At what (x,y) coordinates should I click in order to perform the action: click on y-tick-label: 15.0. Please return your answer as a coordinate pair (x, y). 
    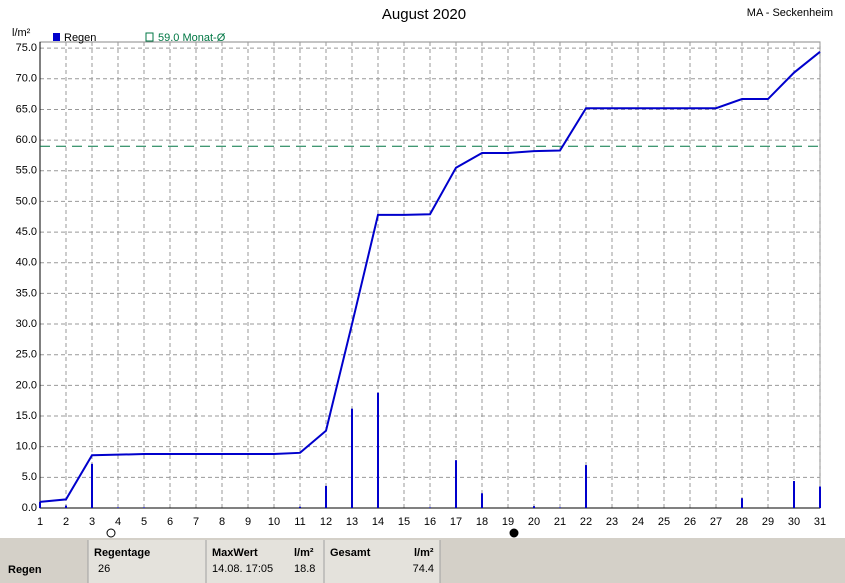
    Looking at the image, I should click on (26, 416).